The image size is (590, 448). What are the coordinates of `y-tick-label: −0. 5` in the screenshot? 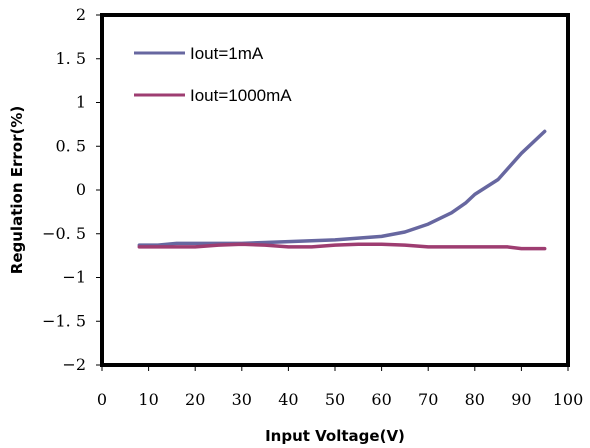 It's located at (64, 233).